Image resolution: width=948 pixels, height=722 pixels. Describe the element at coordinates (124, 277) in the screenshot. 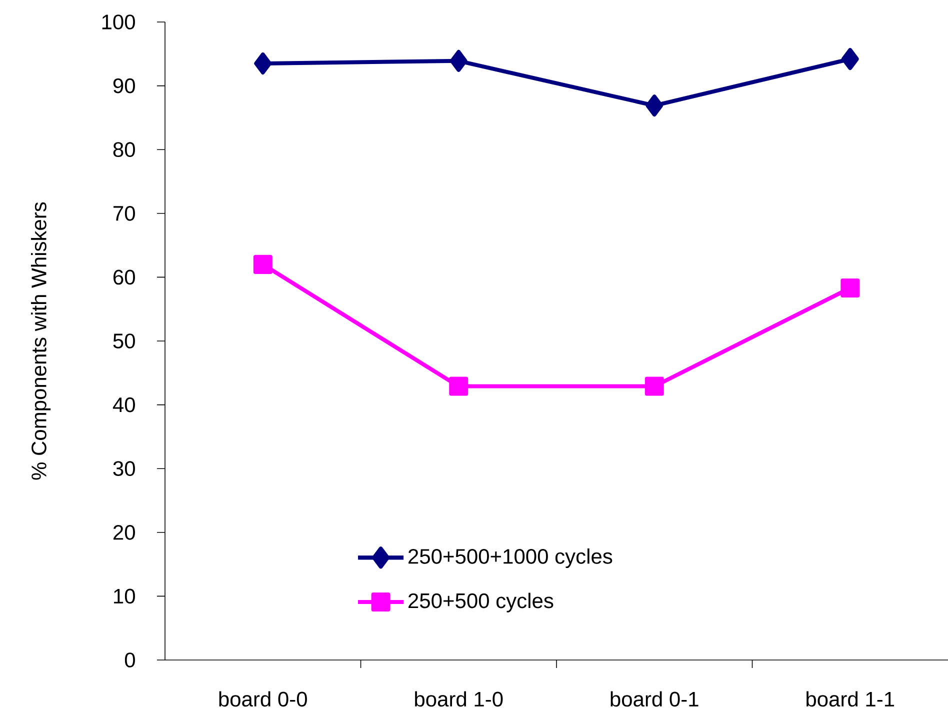

I see `y-tick-label: 60` at that location.